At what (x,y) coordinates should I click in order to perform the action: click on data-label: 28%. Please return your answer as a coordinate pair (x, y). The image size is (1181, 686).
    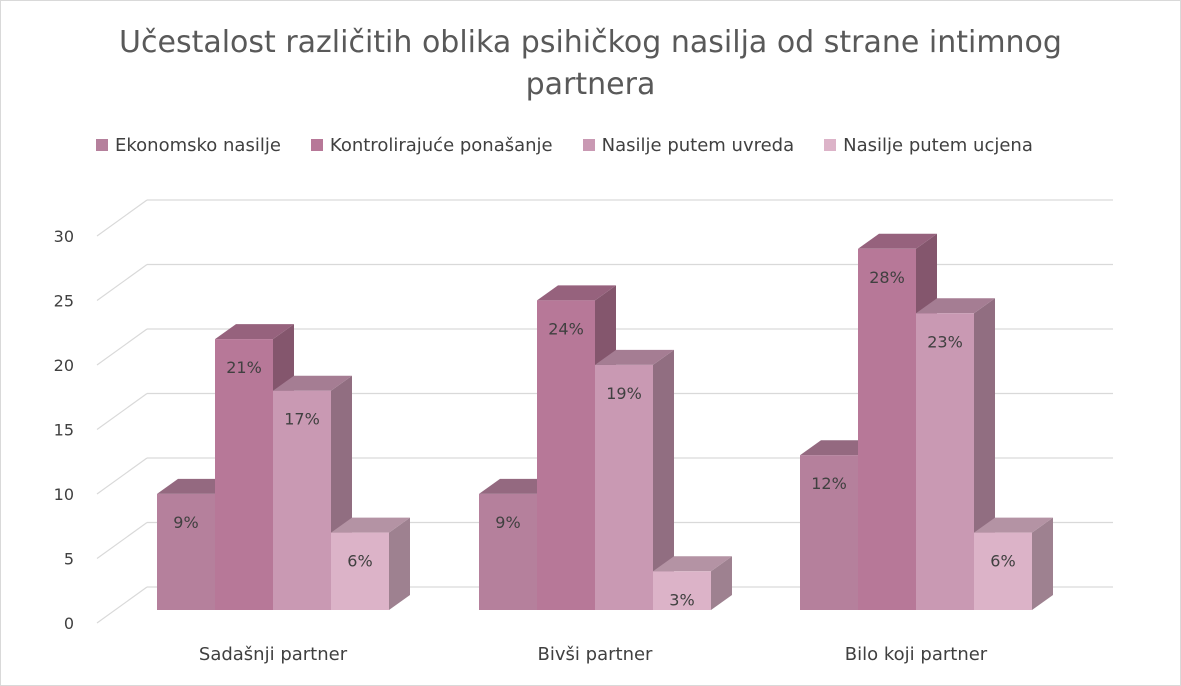
    Looking at the image, I should click on (887, 277).